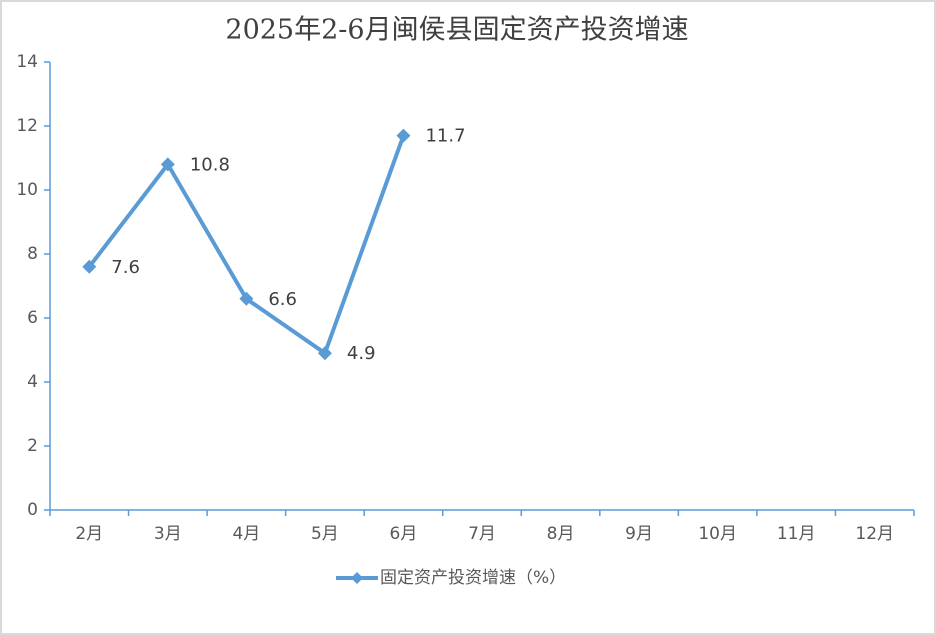  What do you see at coordinates (32, 318) in the screenshot?
I see `y-tick-label: 6` at bounding box center [32, 318].